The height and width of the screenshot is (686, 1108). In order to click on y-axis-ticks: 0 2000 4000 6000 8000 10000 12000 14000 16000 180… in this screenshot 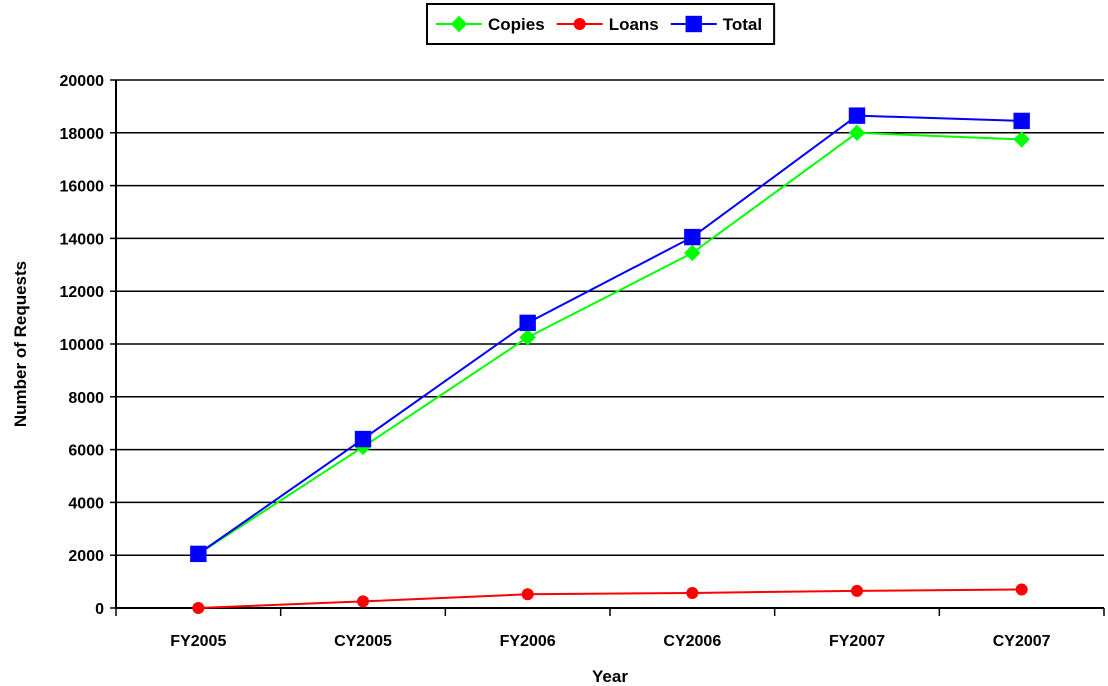, I will do `click(88, 345)`.